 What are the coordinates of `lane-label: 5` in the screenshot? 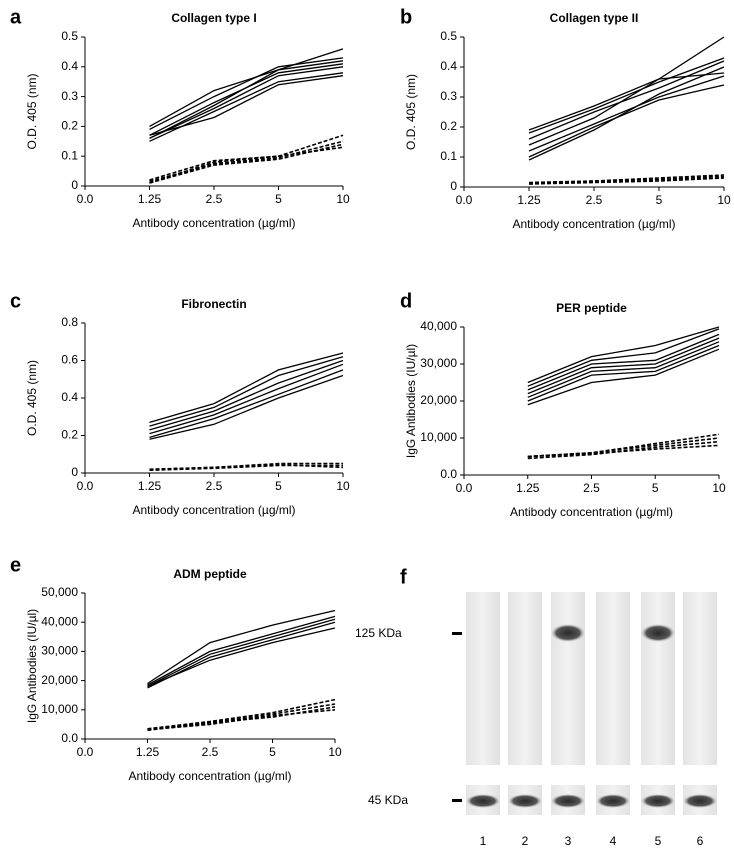 It's located at (658, 841).